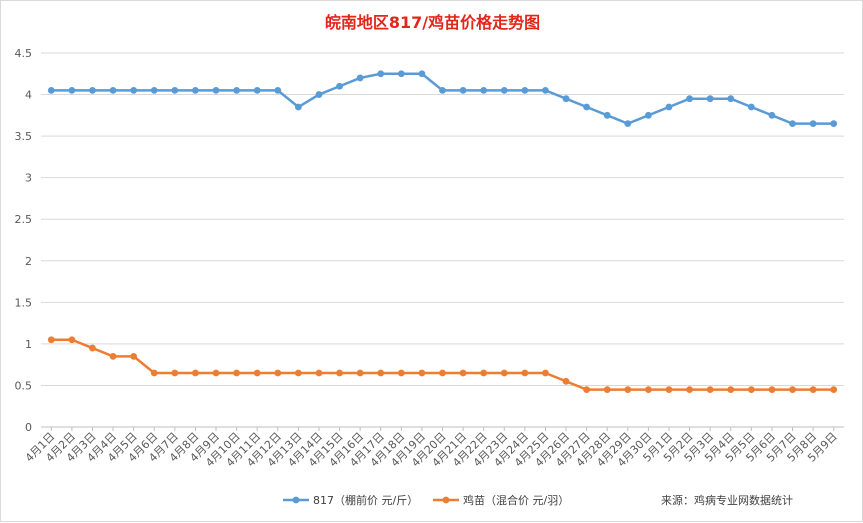 The image size is (863, 523). I want to click on chart-title: 皖南地区817/鸡苗价格走势图, so click(432, 22).